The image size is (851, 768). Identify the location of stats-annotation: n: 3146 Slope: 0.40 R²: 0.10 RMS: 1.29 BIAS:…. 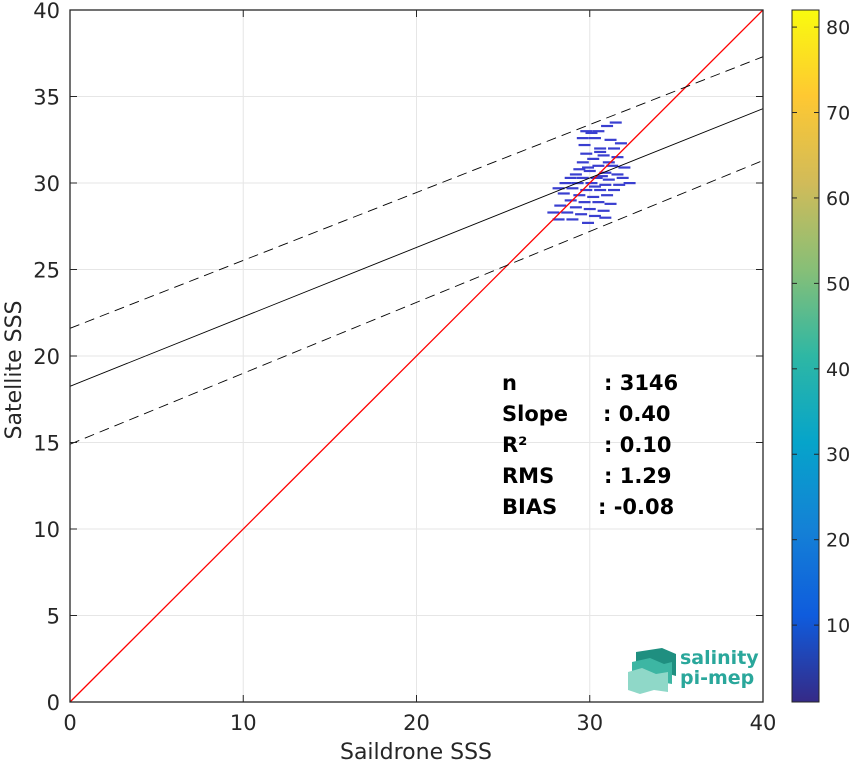
(590, 445).